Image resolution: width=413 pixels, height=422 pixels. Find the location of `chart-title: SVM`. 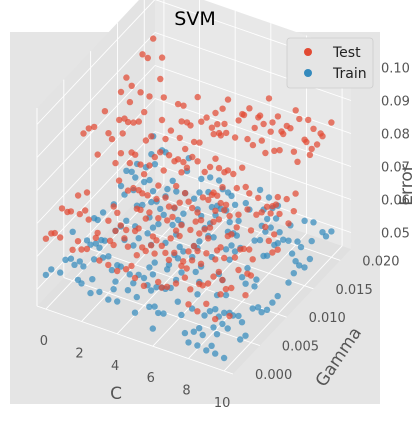

chart-title: SVM is located at coordinates (194, 19).